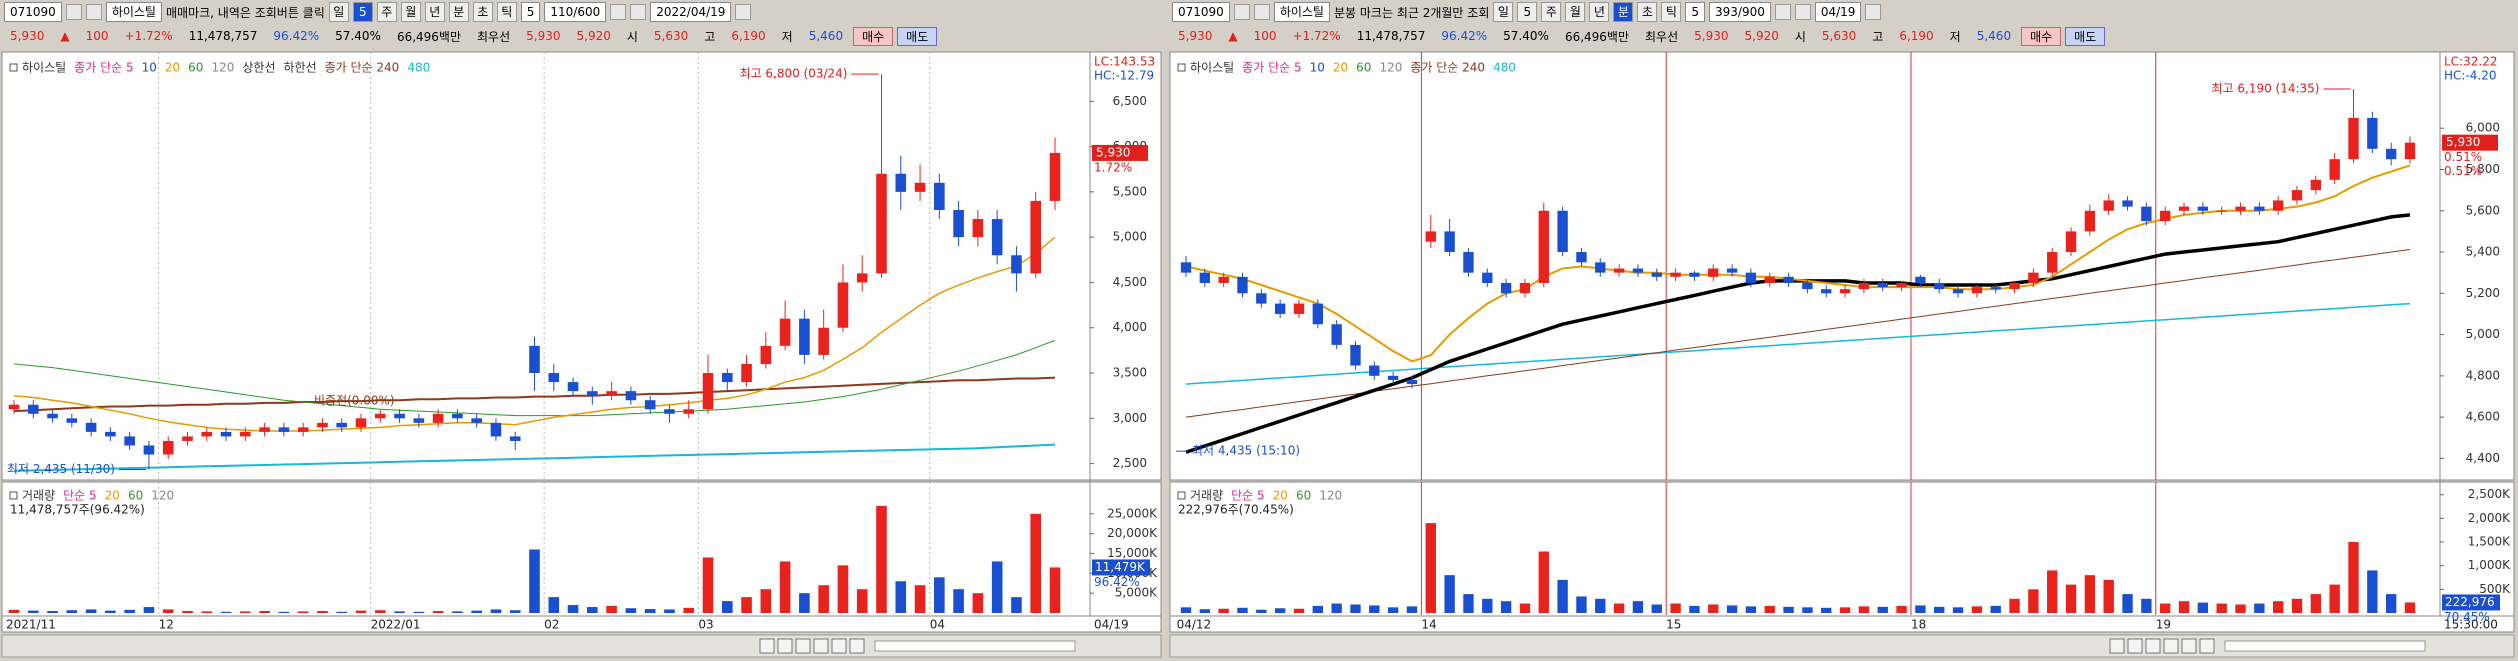 The width and height of the screenshot is (2518, 661). Describe the element at coordinates (857, 646) in the screenshot. I see `scroll-button` at that location.